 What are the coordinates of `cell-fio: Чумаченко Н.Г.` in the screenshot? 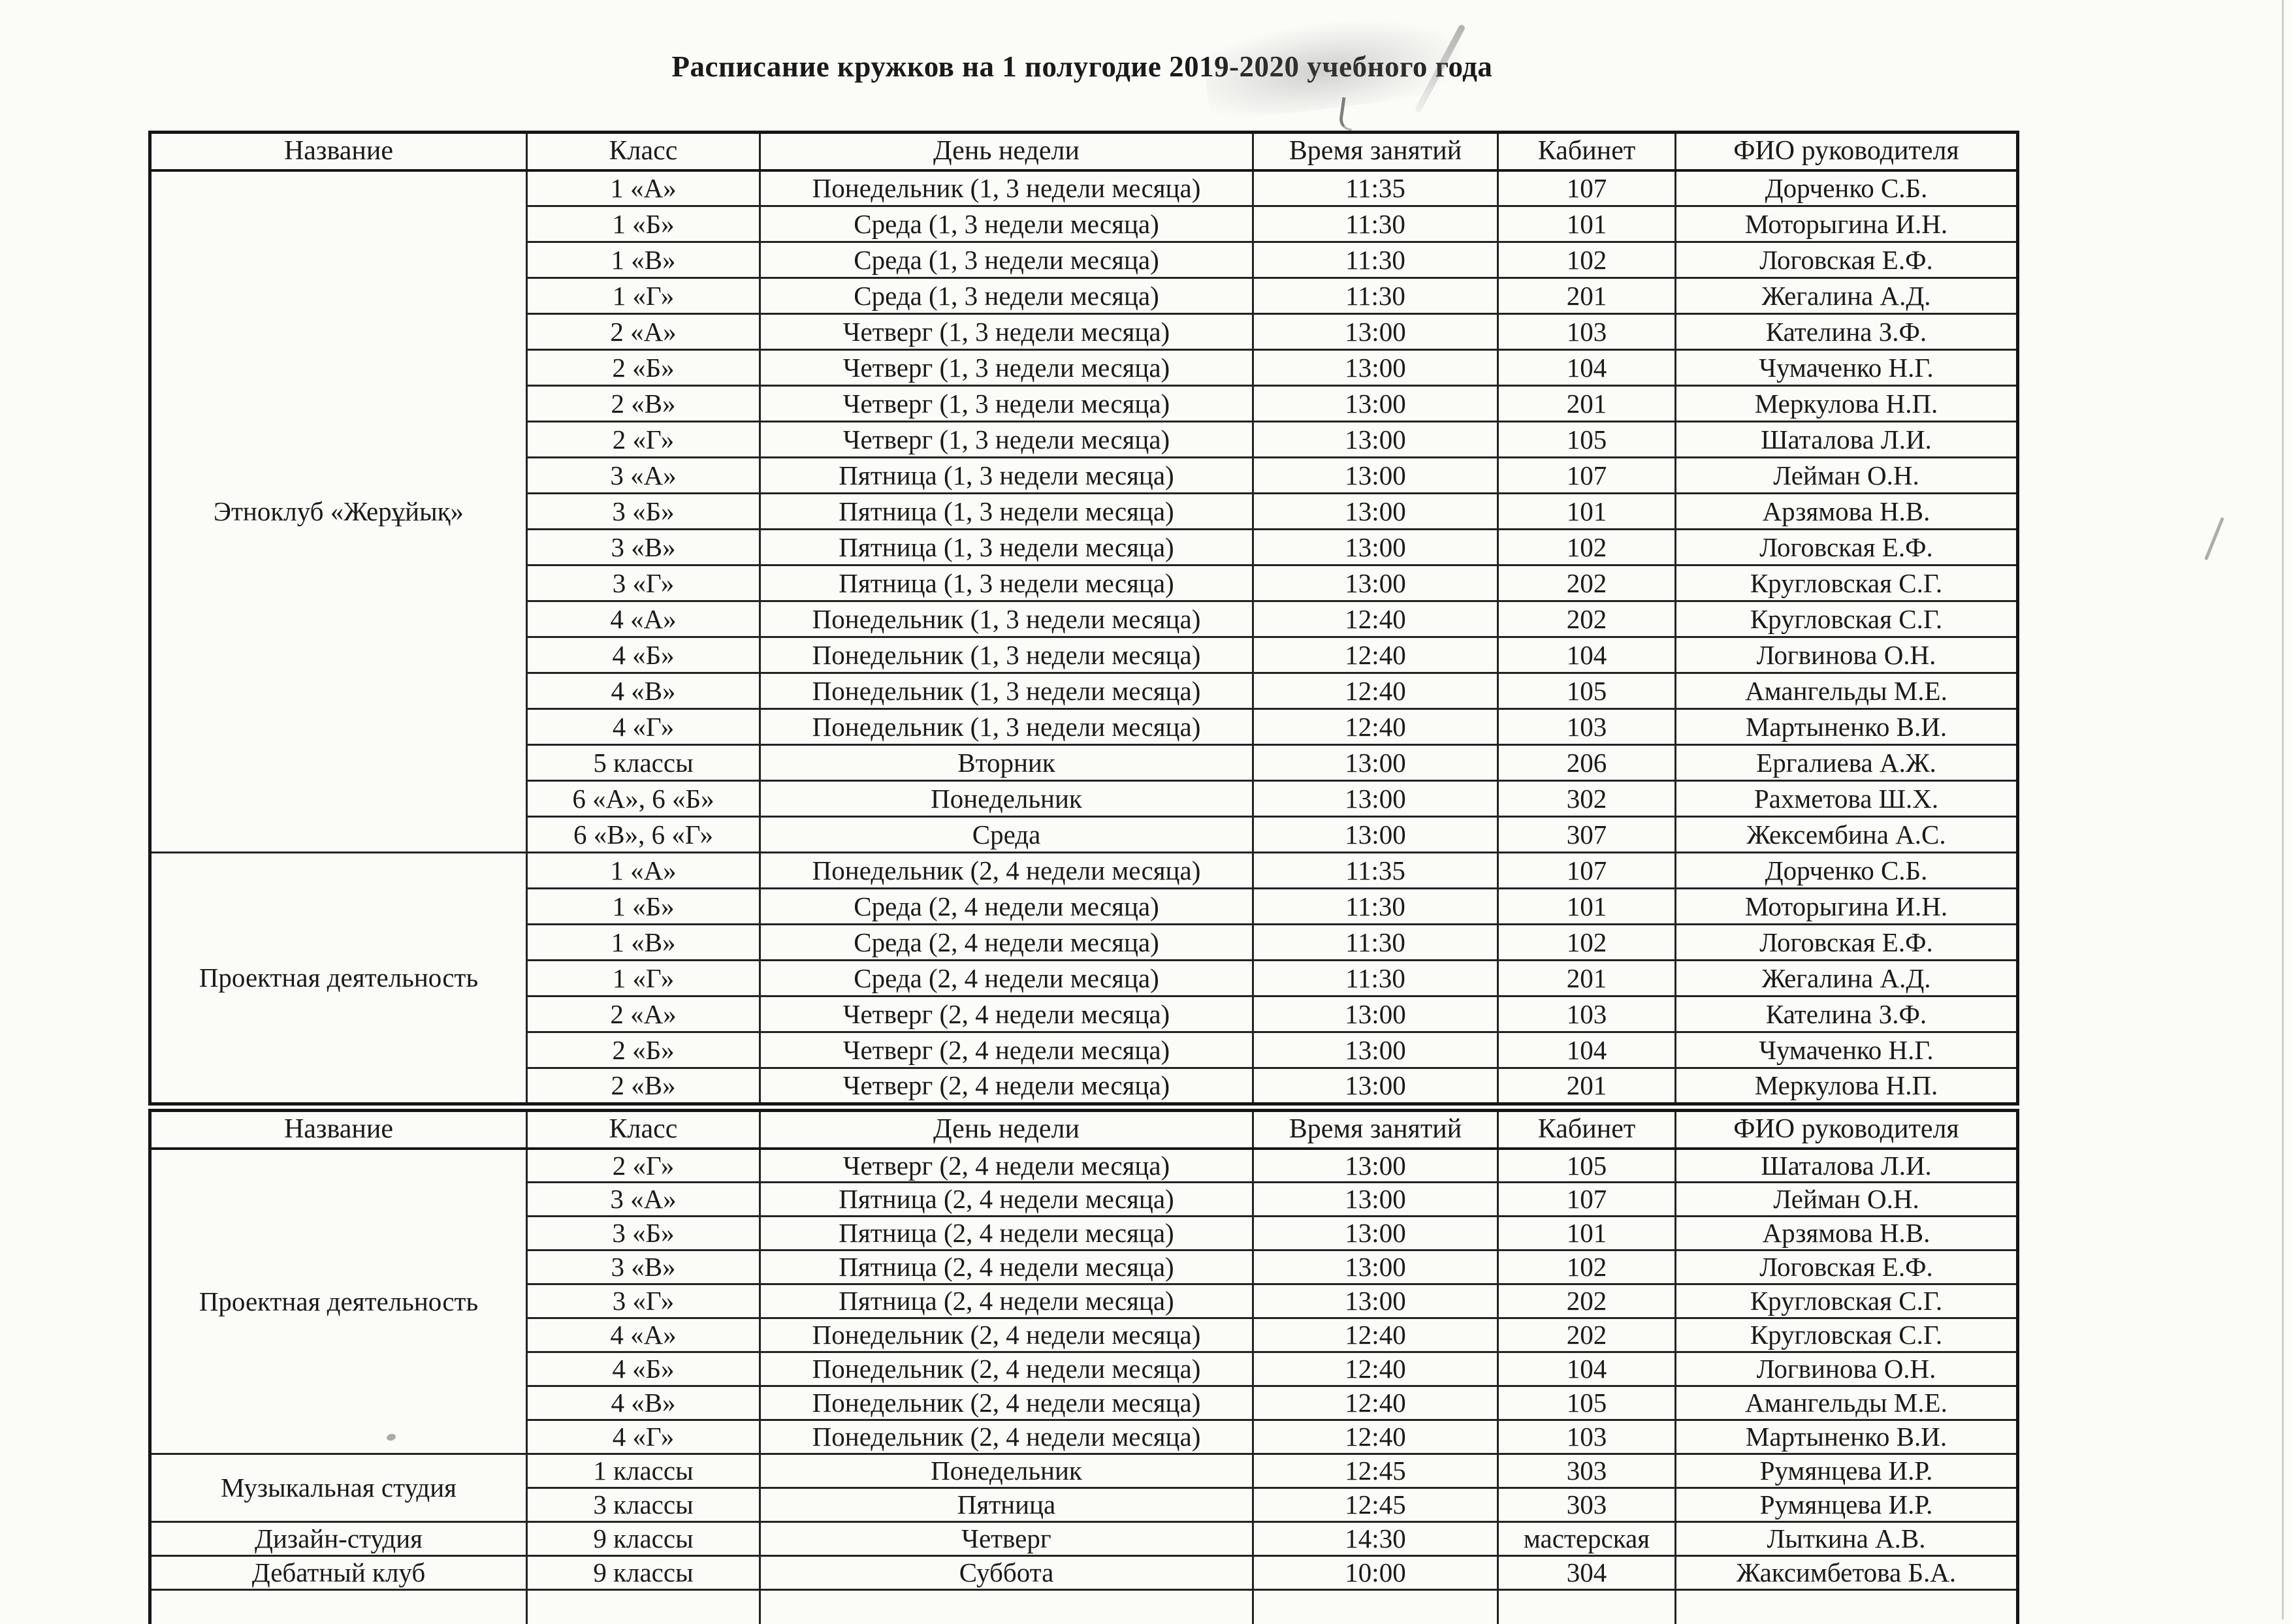 It's located at (1846, 368).